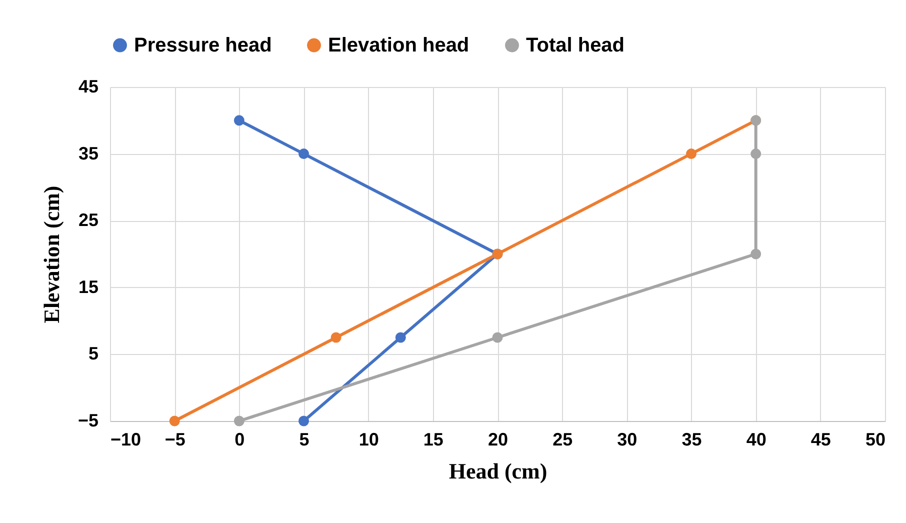 The image size is (906, 523). Describe the element at coordinates (88, 220) in the screenshot. I see `y-tick-label: 25` at that location.